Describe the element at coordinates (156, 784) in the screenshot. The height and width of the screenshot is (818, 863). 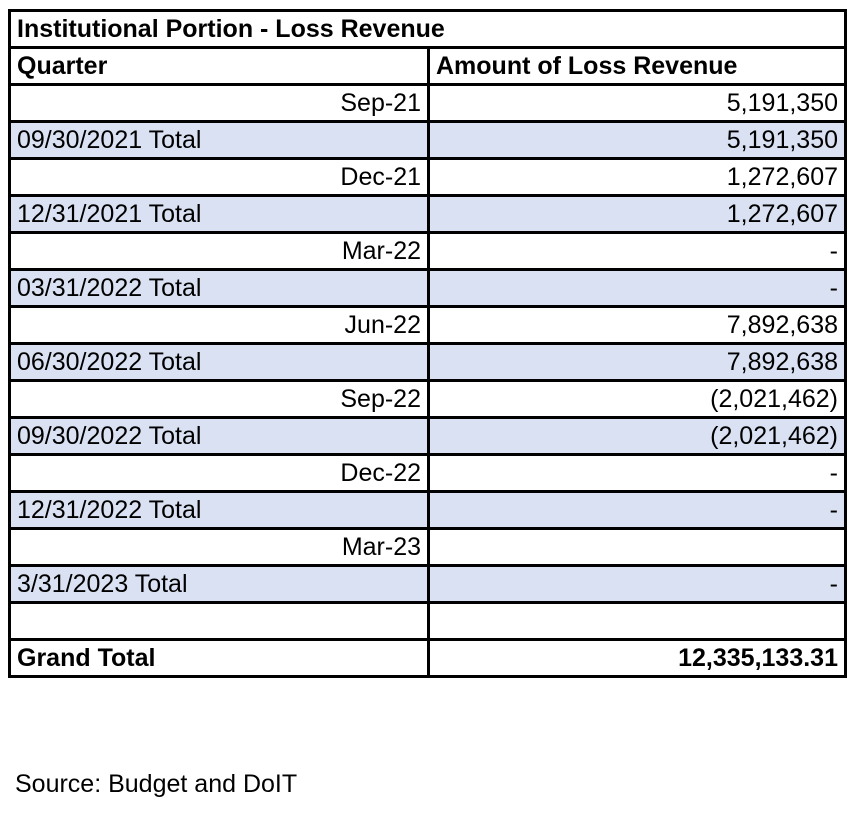
I see `source-note: Source: Budget and DoIT` at that location.